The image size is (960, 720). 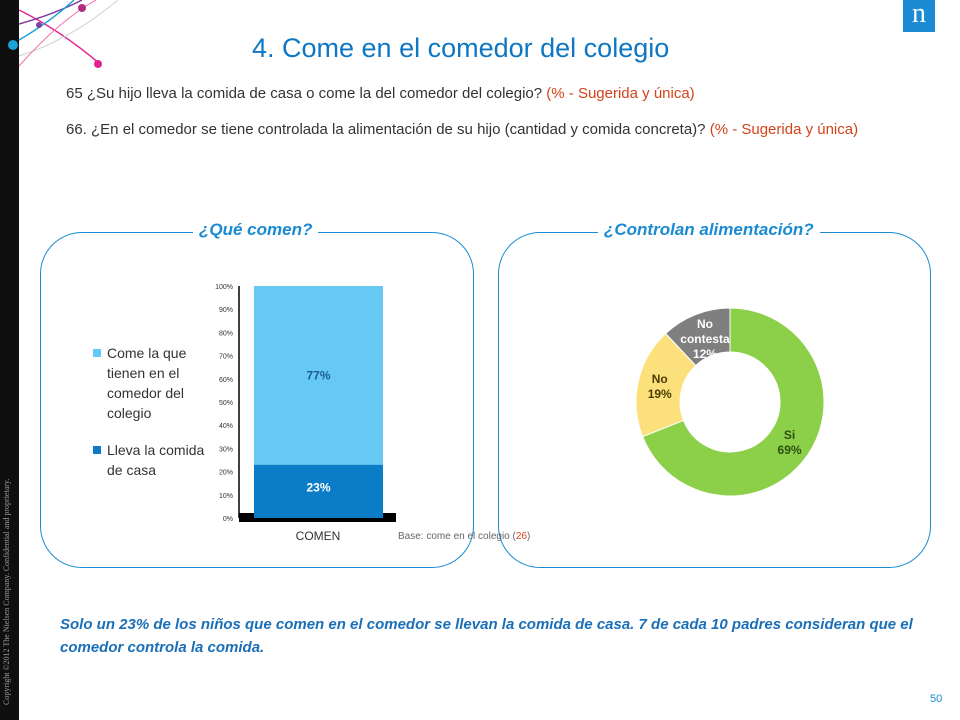 I want to click on panel-title-controlan: ¿Controlan alimentación?, so click(x=709, y=230).